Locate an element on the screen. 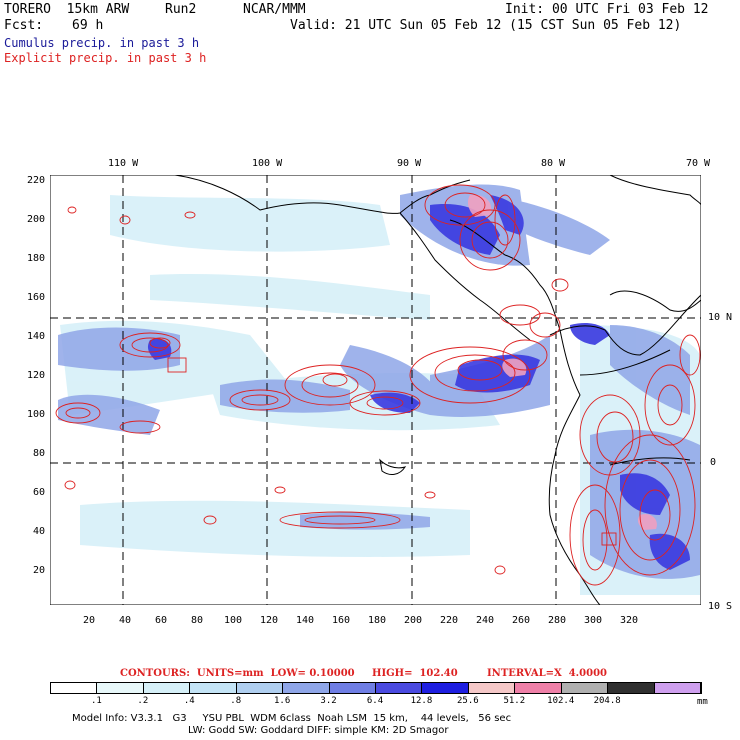  y-tick-120: 120 is located at coordinates (36, 375).